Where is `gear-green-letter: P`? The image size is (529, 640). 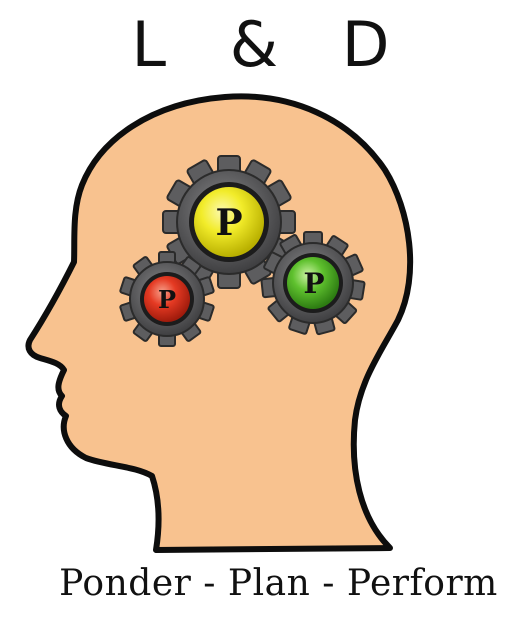 gear-green-letter: P is located at coordinates (313, 283).